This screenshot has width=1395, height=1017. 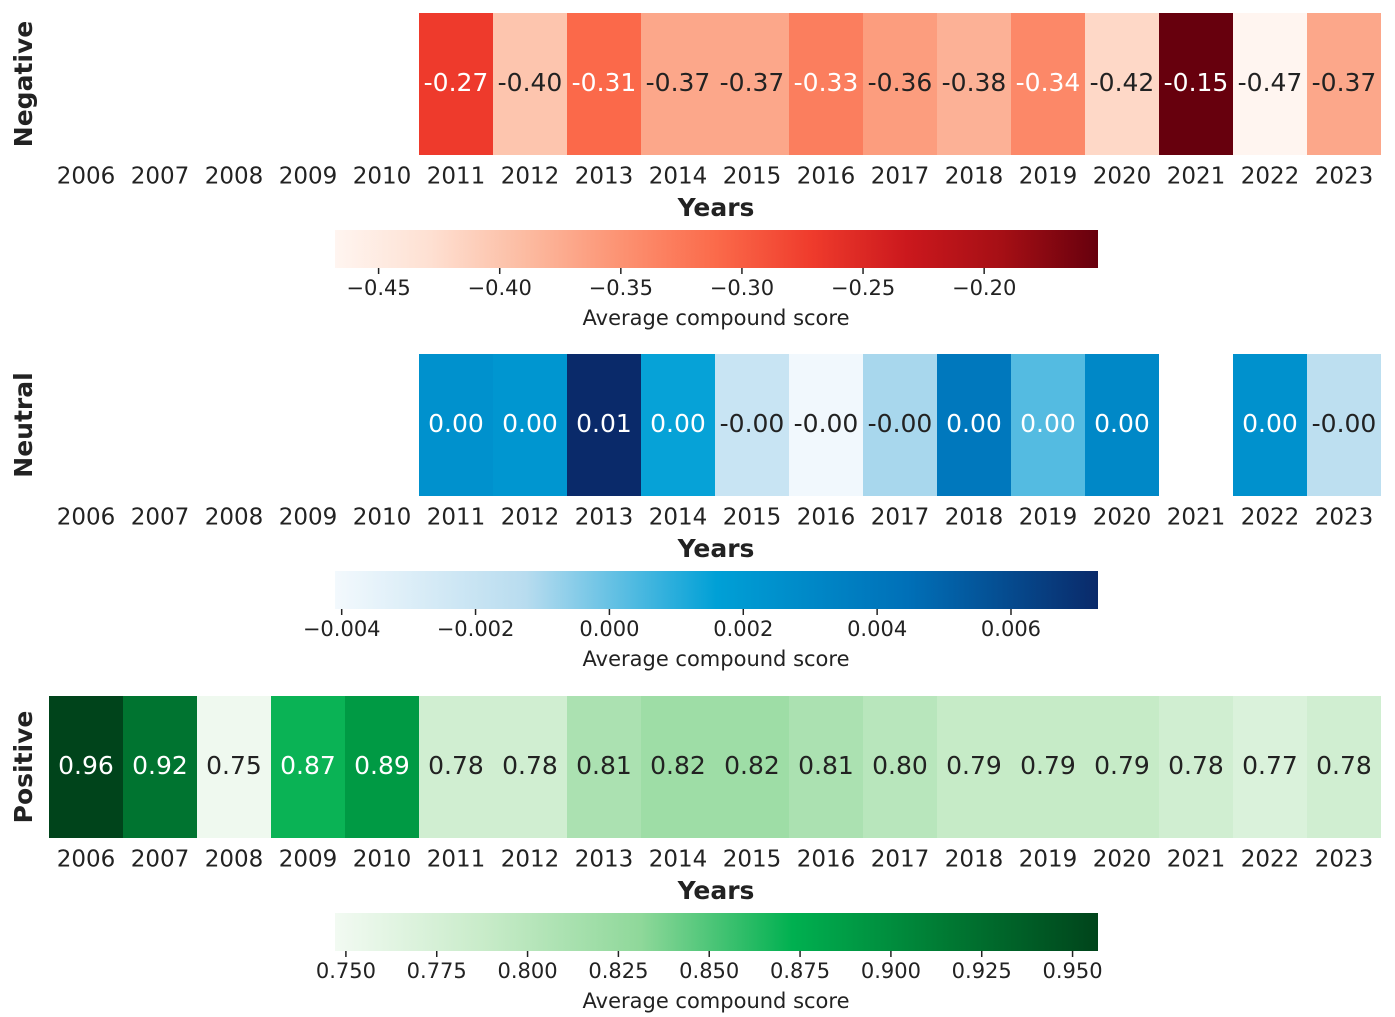 I want to click on colorbar-tick-label: 0.775, so click(x=437, y=971).